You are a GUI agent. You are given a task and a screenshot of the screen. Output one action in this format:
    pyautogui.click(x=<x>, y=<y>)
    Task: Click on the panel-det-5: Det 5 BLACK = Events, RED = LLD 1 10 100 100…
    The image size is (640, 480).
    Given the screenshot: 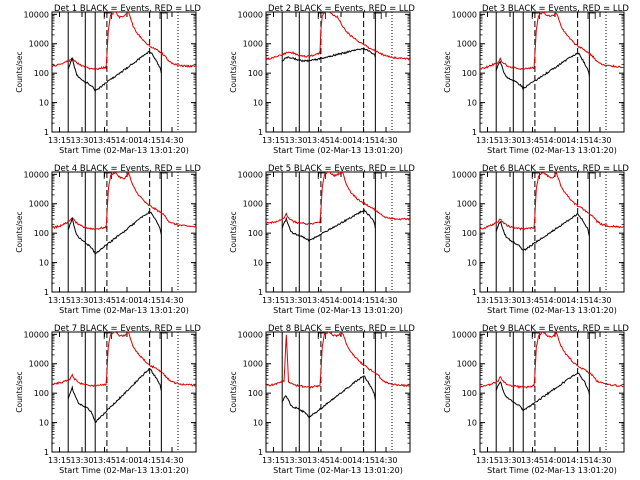 What is the action you would take?
    pyautogui.click(x=322, y=239)
    